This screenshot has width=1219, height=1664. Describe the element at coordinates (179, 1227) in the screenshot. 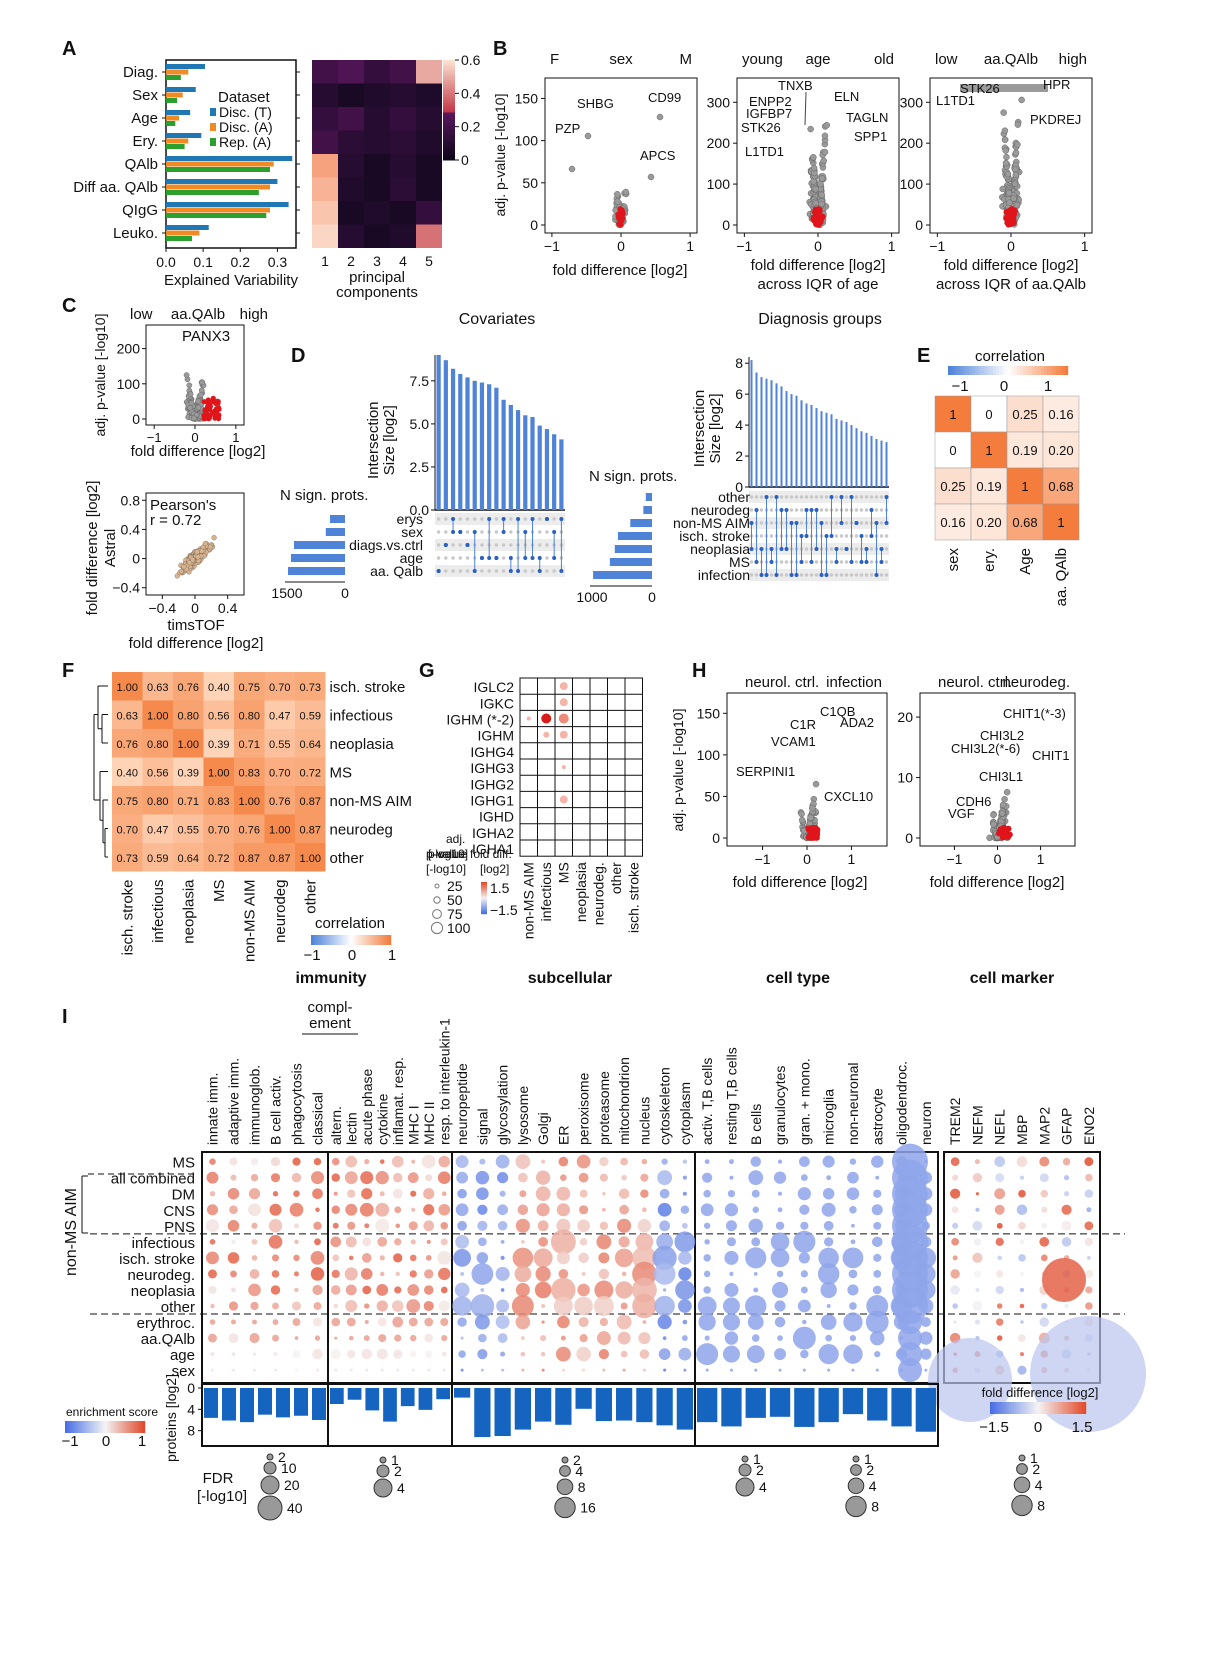

I see `panelI-row-label: PNS` at that location.